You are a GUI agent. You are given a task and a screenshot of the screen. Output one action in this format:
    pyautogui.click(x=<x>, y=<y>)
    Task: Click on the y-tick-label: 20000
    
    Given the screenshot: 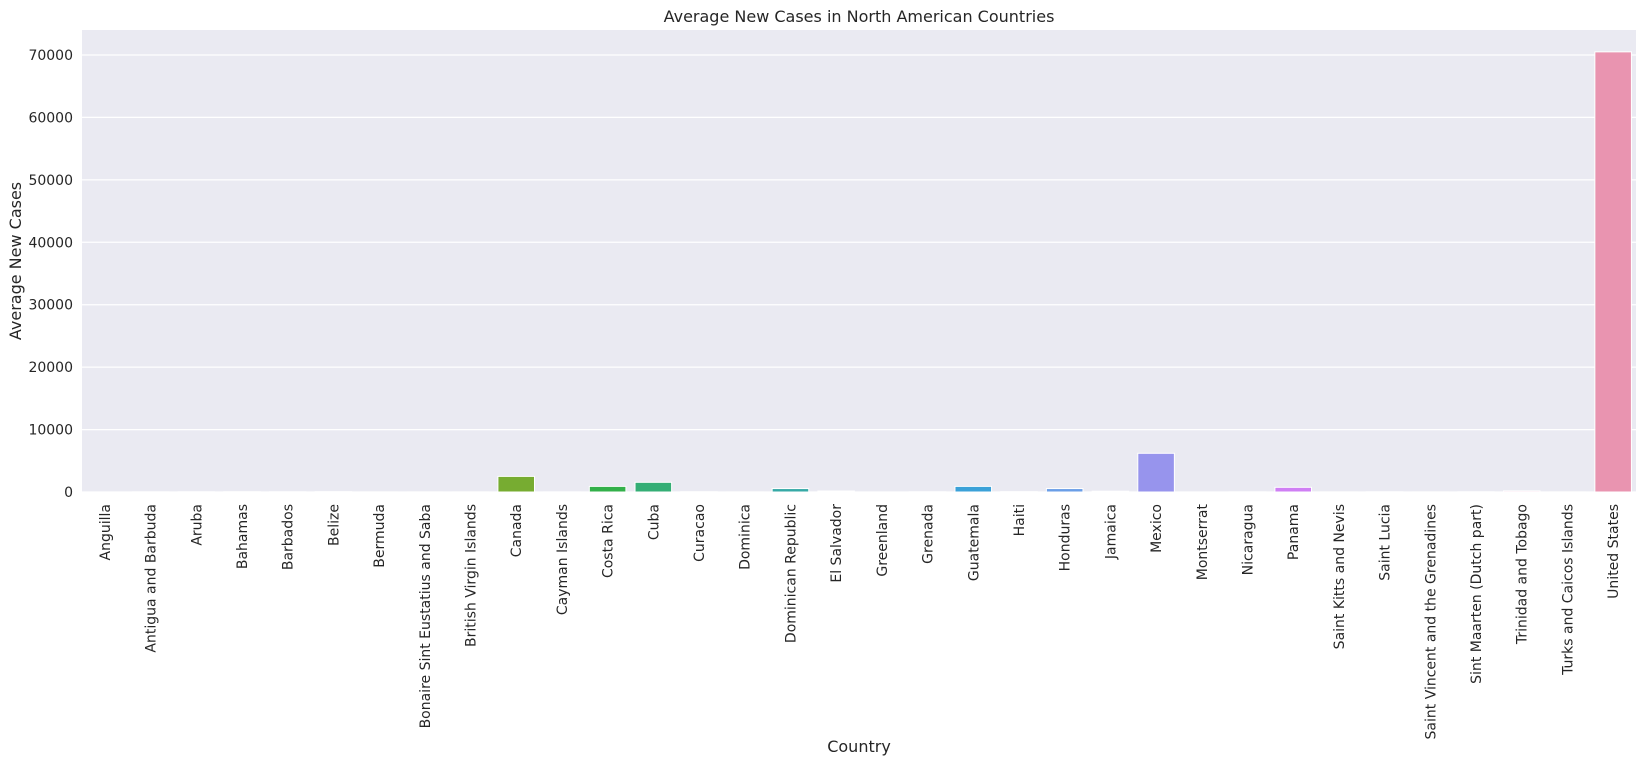 What is the action you would take?
    pyautogui.click(x=50, y=368)
    